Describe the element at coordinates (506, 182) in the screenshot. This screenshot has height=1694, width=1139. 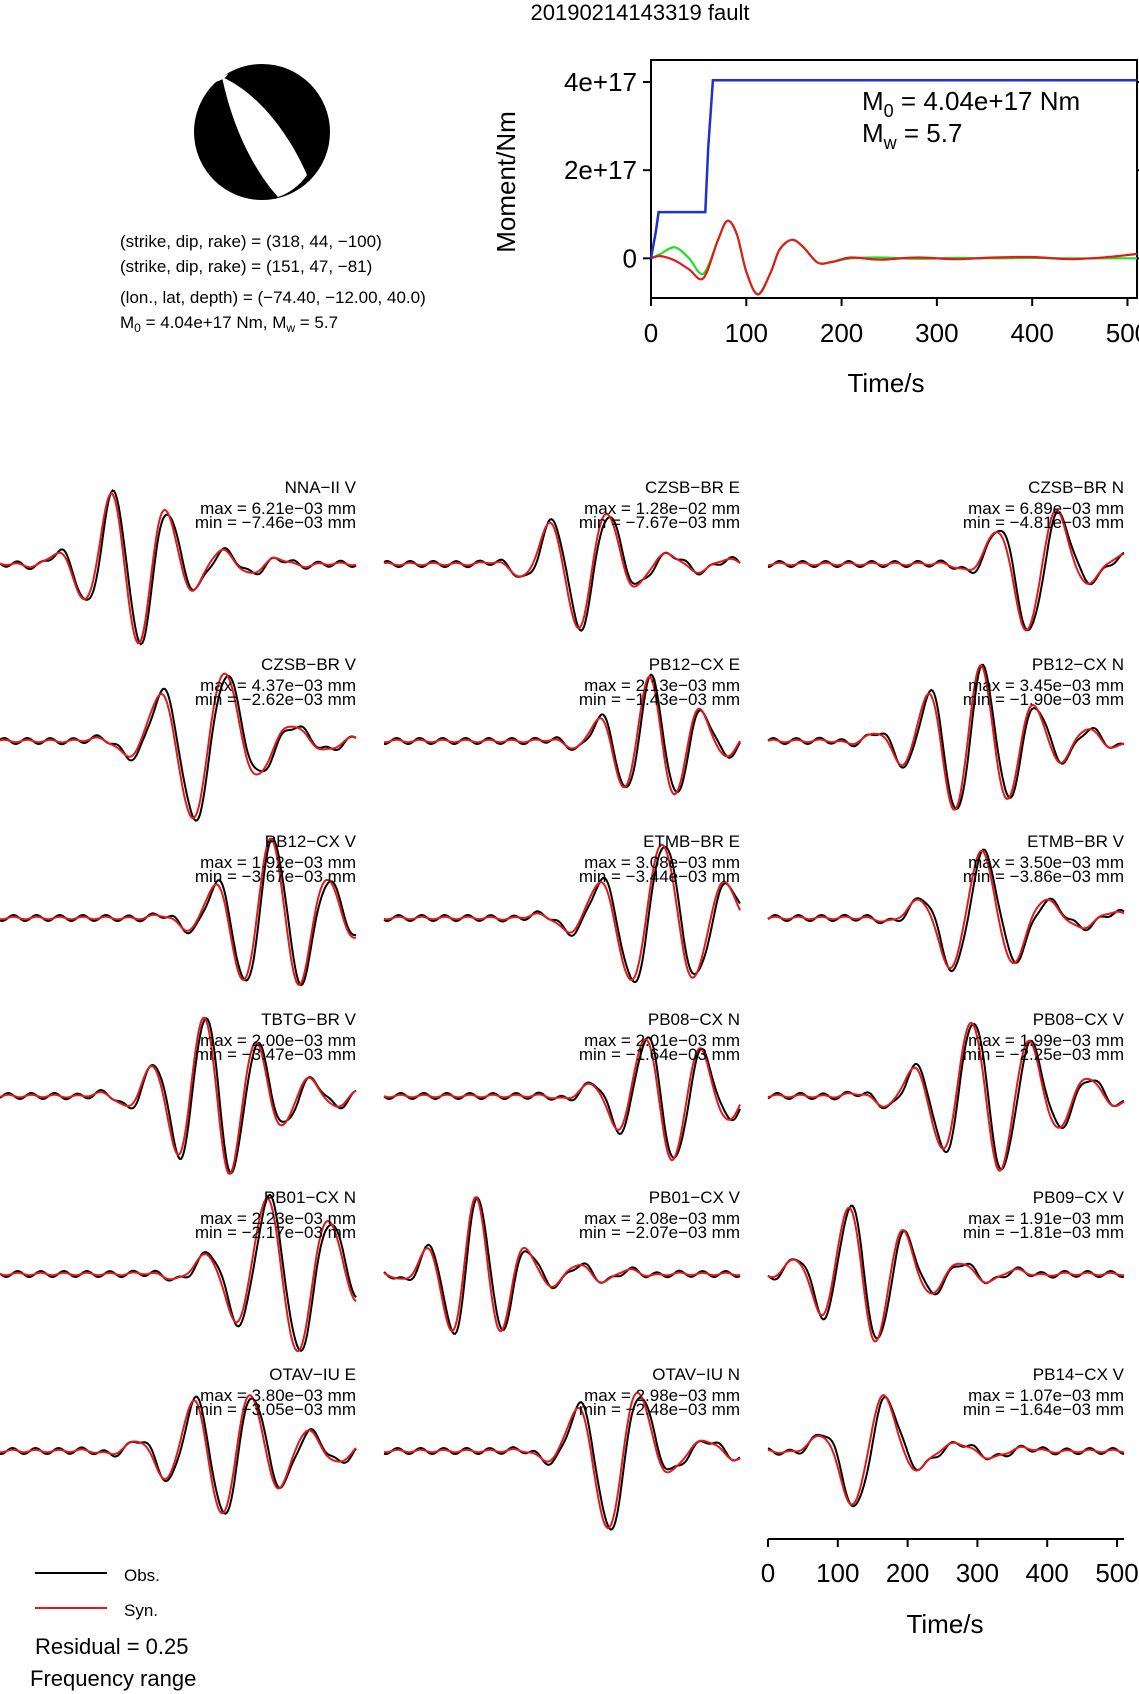
I see `moment-ylabel: Moment/Nm` at that location.